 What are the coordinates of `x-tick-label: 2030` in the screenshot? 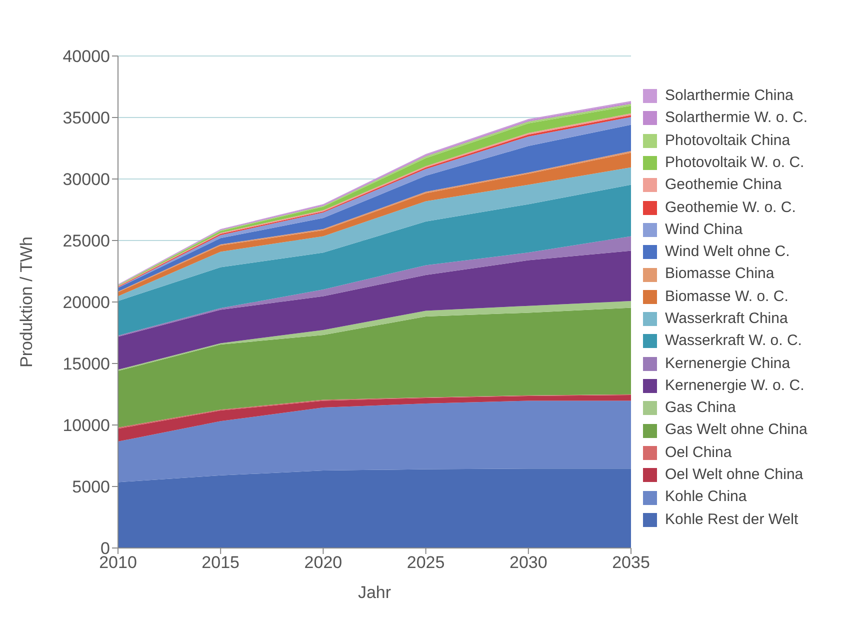 It's located at (528, 562).